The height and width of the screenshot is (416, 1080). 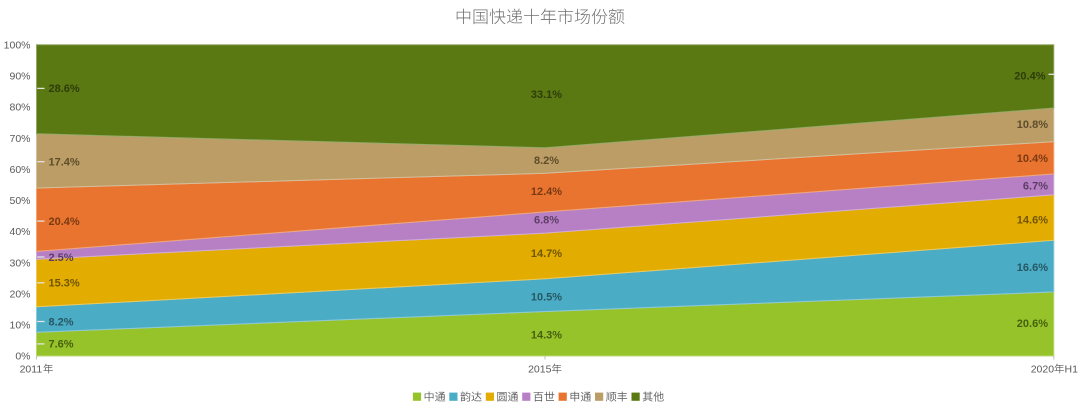 I want to click on svg-text: 2020, so click(x=1043, y=370).